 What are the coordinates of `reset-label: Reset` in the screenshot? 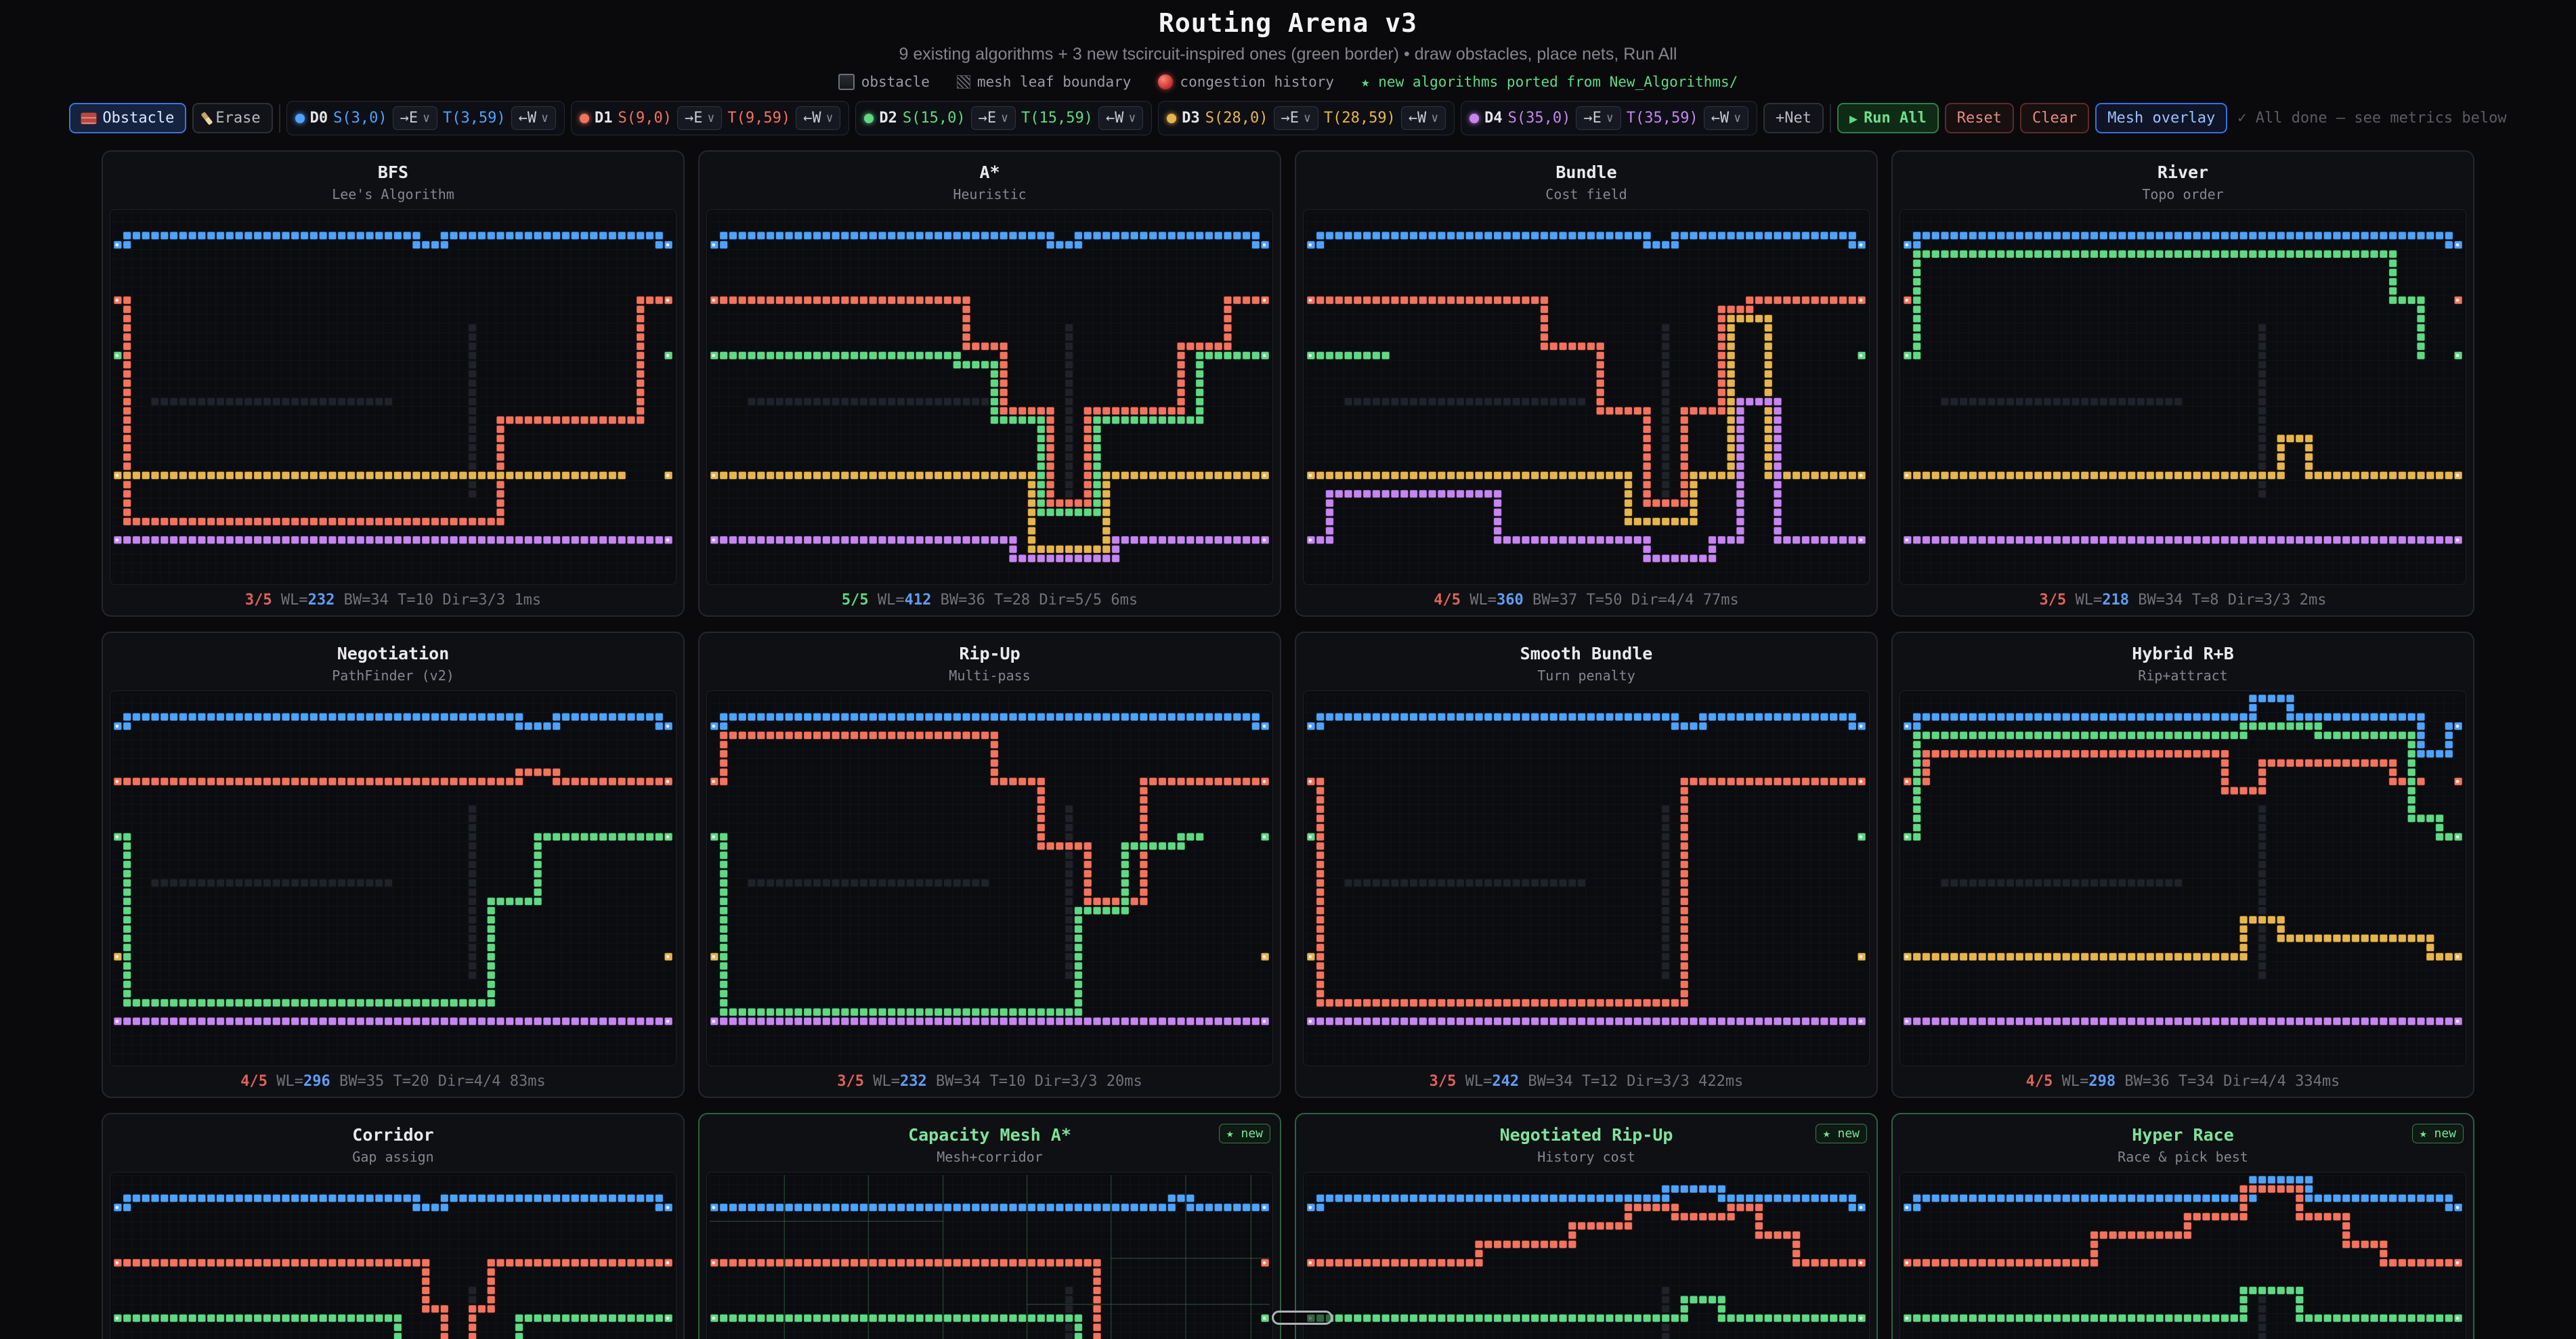 It's located at (1979, 119).